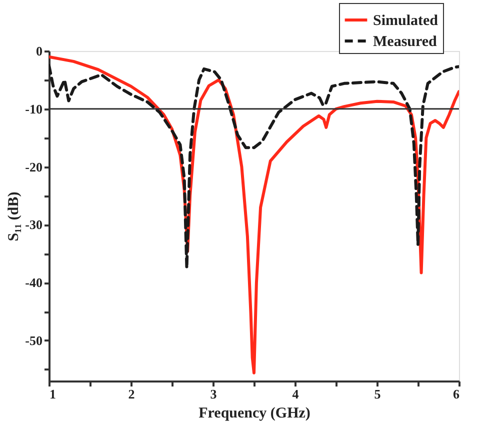 This screenshot has height=424, width=492. What do you see at coordinates (33, 166) in the screenshot?
I see `y-tick-label: -20` at bounding box center [33, 166].